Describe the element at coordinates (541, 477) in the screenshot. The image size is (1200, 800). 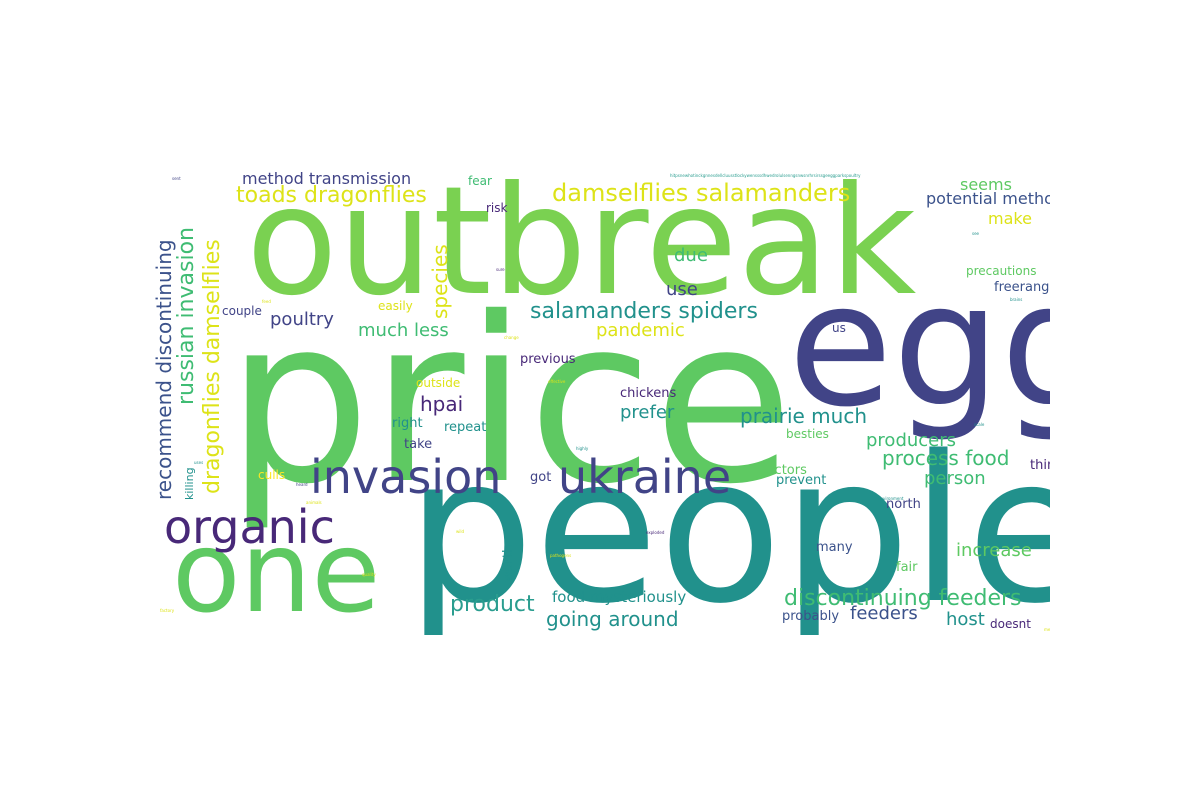
I see `word-got: got` at that location.